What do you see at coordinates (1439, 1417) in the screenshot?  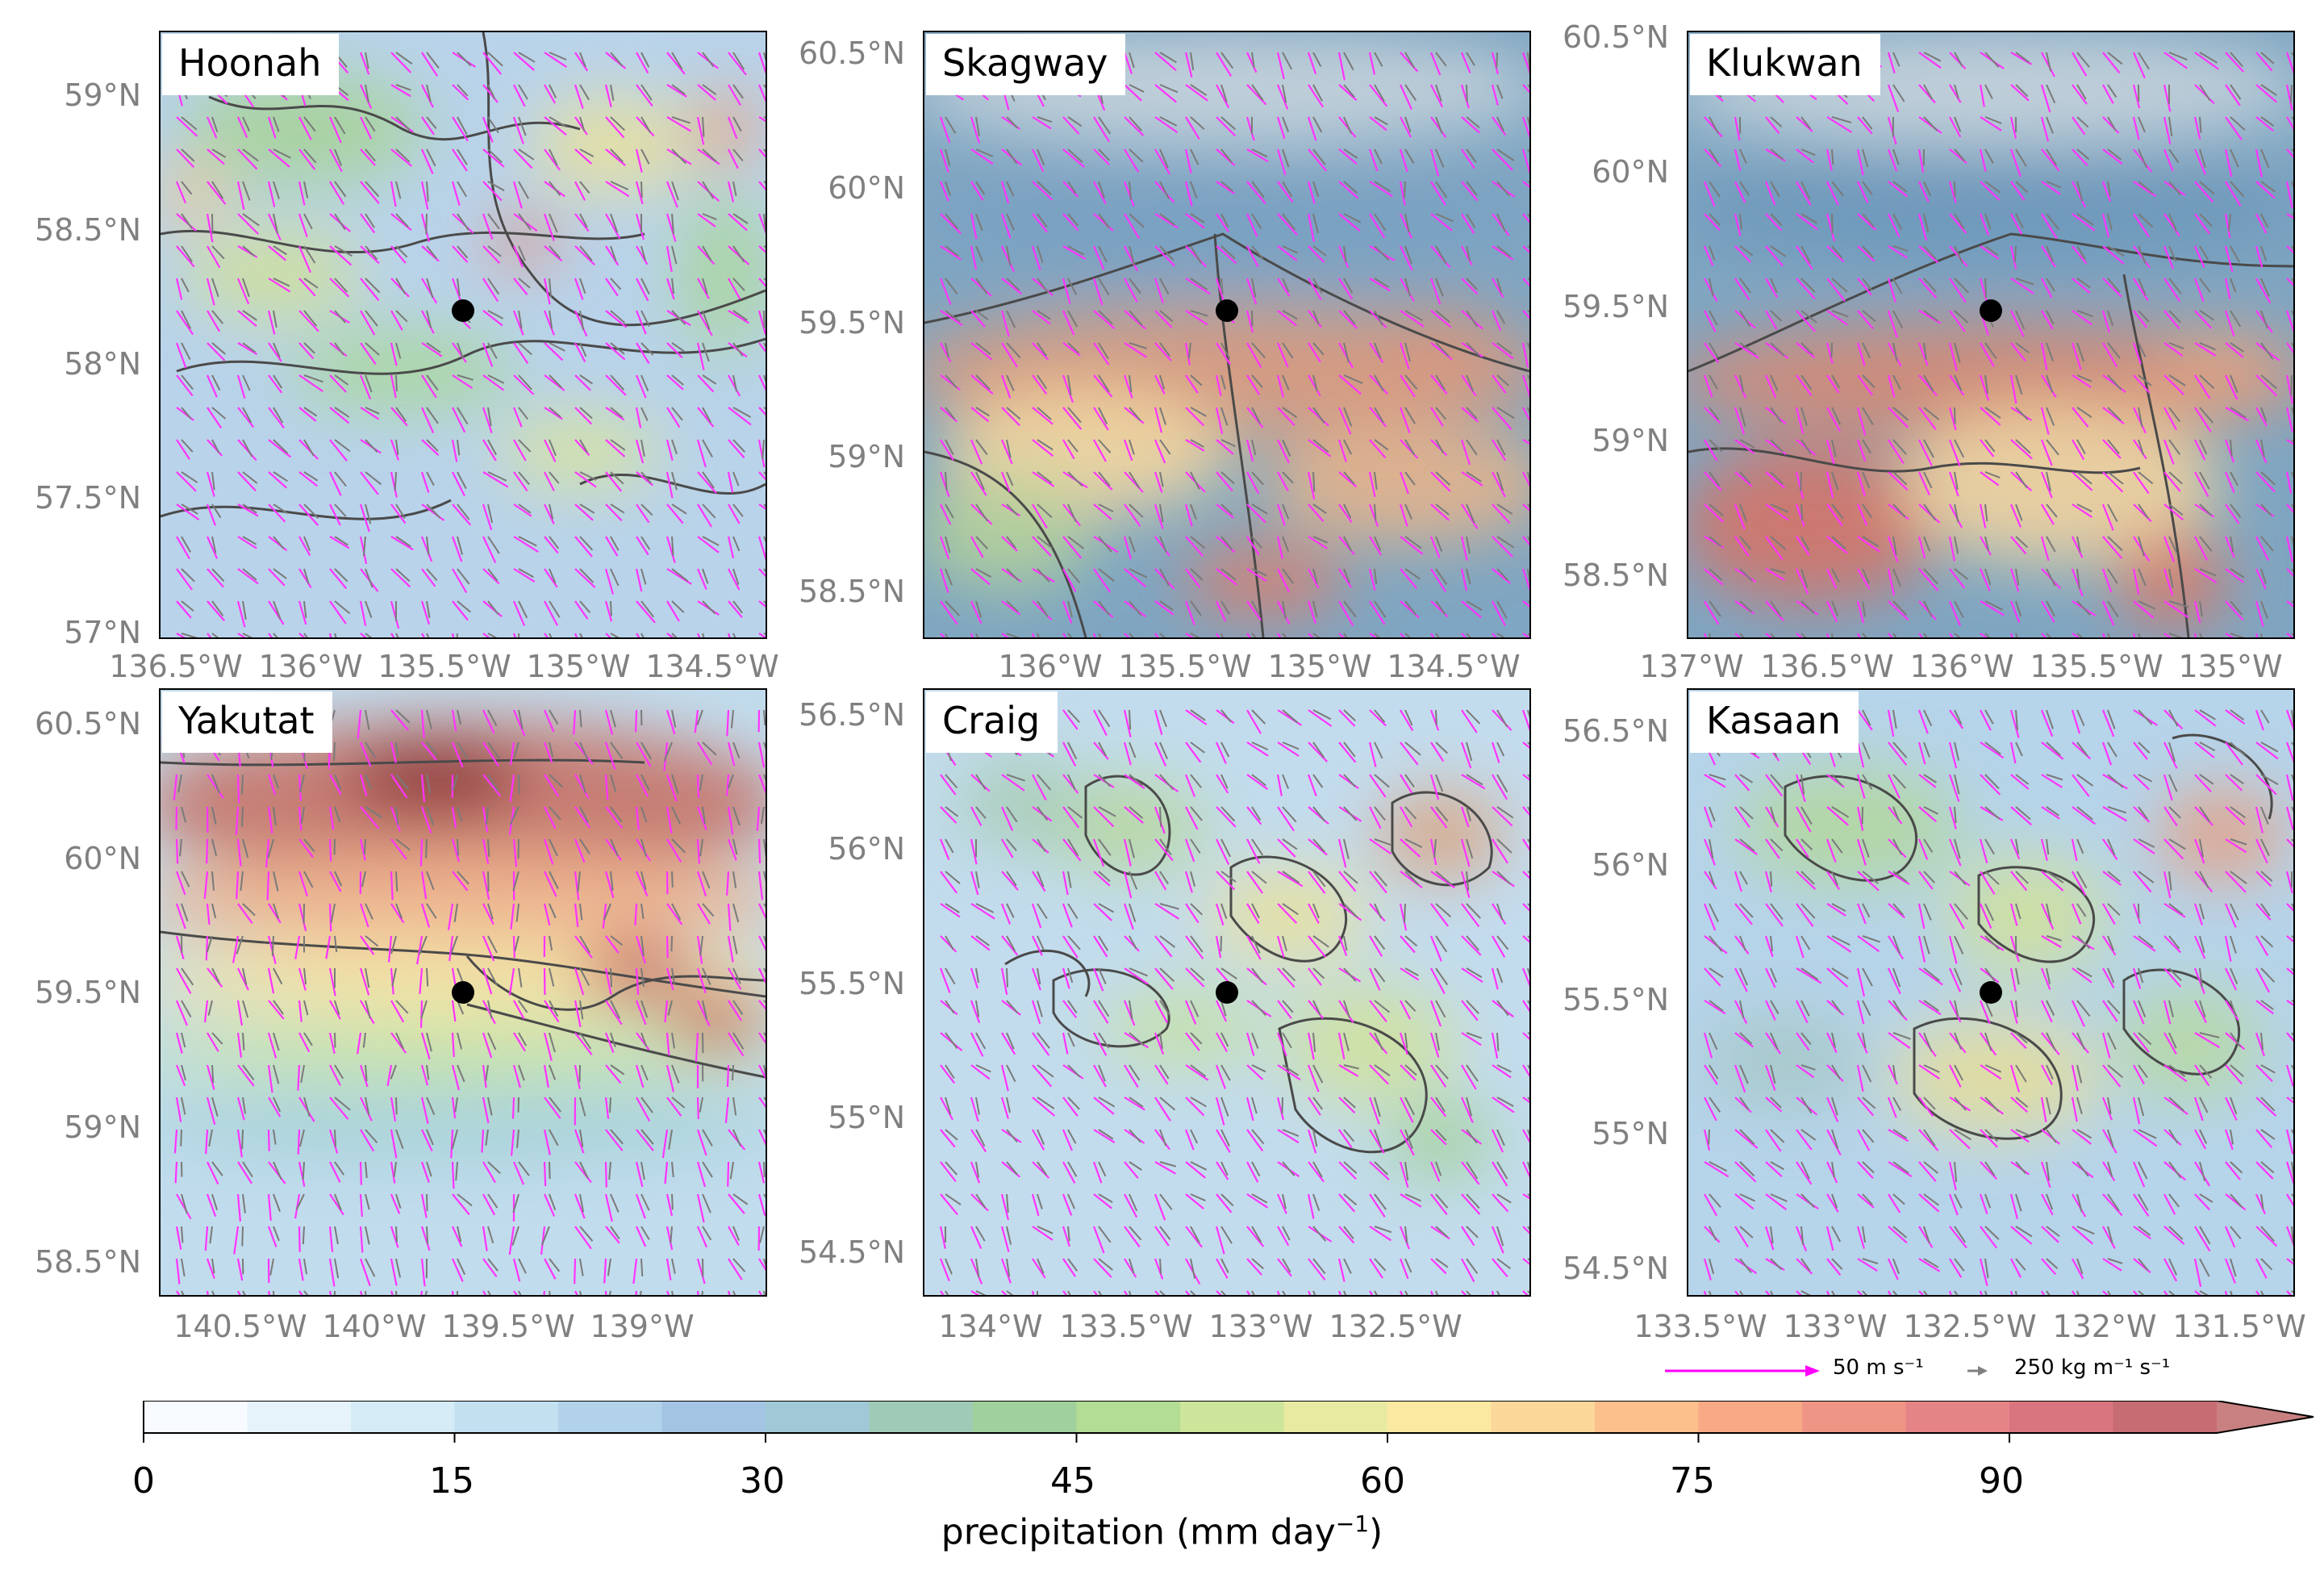 I see `colorbar-segment` at bounding box center [1439, 1417].